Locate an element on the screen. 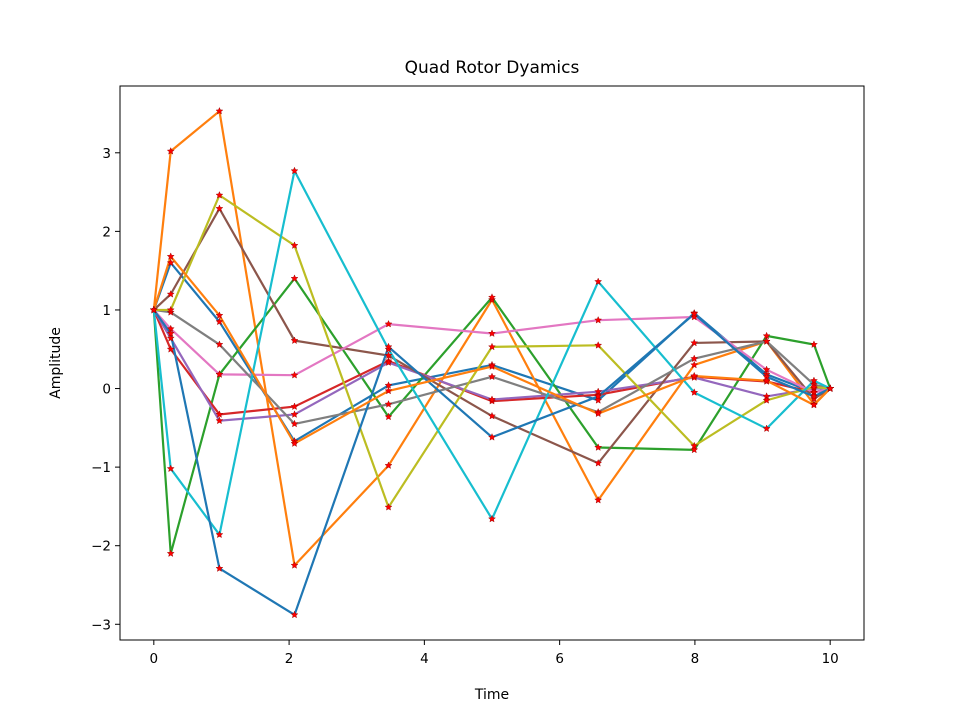  y-tick-label: 3 is located at coordinates (106, 154).